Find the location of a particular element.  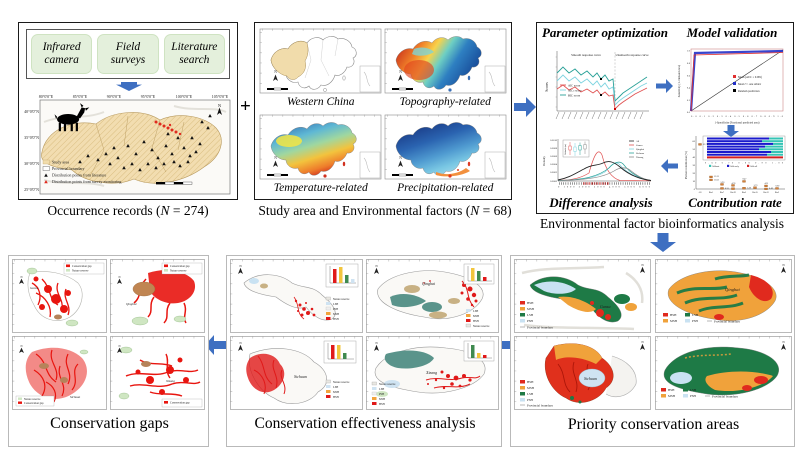

caption-priority: Priority conservation areas is located at coordinates (653, 424).